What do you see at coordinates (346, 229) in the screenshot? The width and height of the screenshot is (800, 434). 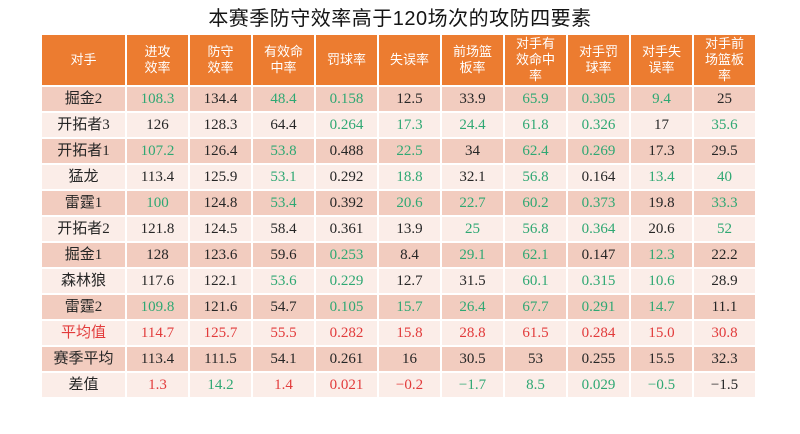 I see `data-cell: 0.361` at bounding box center [346, 229].